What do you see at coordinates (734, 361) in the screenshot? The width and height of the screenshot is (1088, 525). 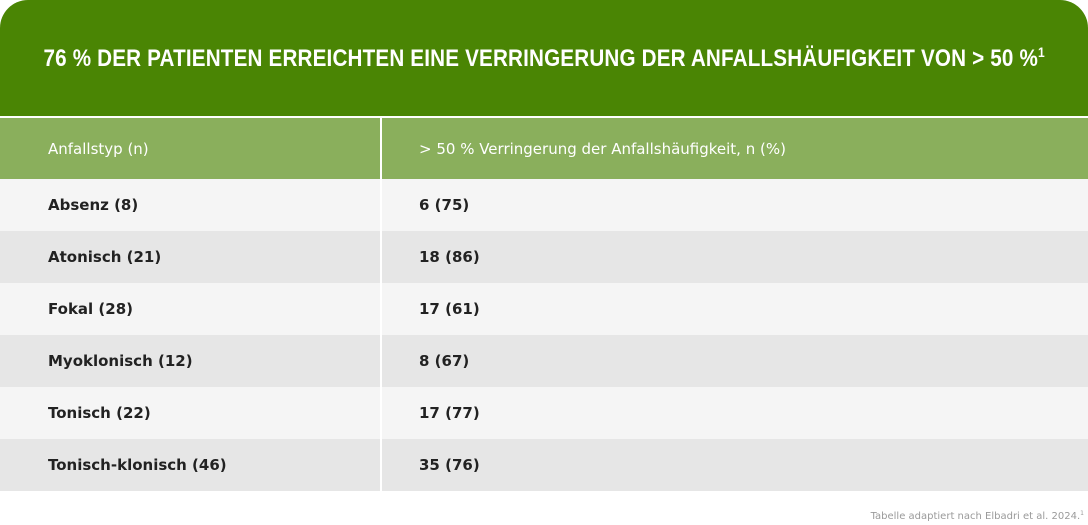 I see `reduction-cell: 8 (67)` at bounding box center [734, 361].